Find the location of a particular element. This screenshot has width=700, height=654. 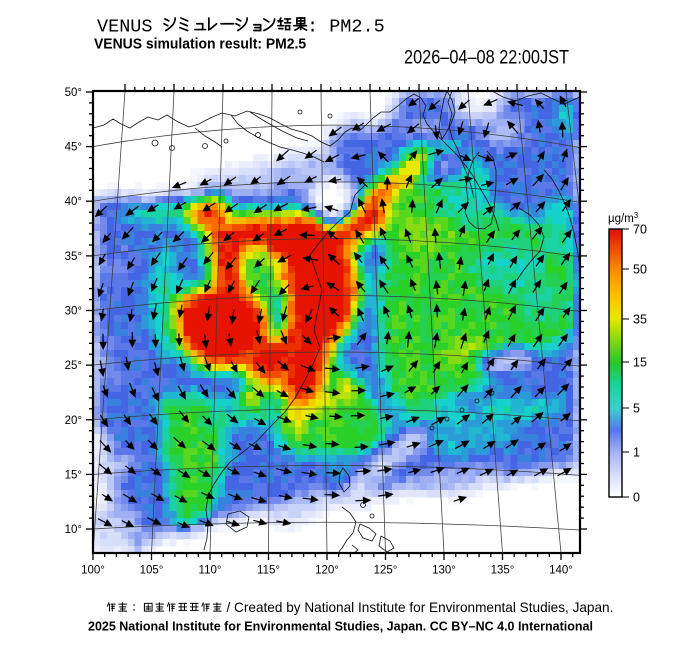

svg-text: 15° is located at coordinates (73, 475).